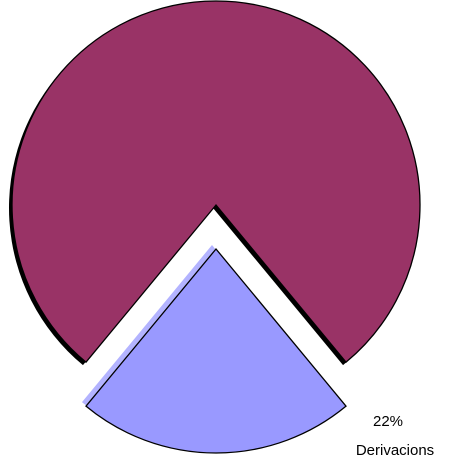 This screenshot has width=451, height=461. What do you see at coordinates (388, 421) in the screenshot?
I see `slice-value-label: 22%` at bounding box center [388, 421].